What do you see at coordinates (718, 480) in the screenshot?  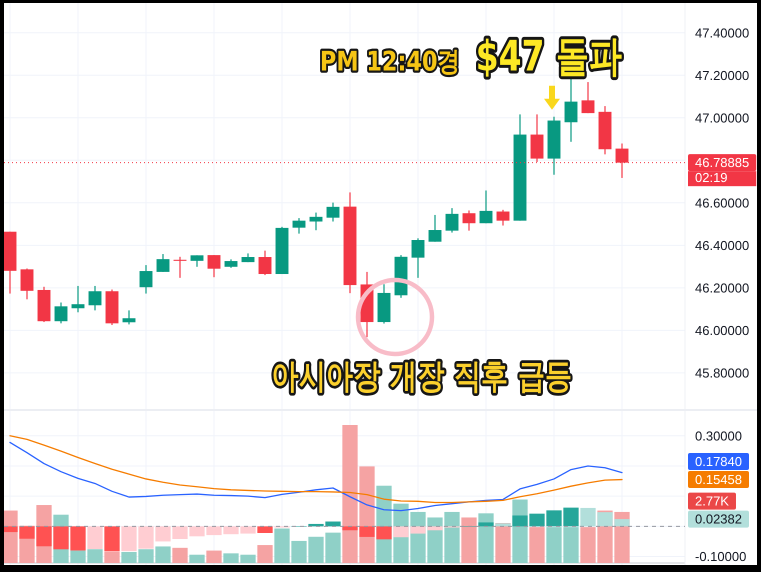 I see `text: 0.15458` at bounding box center [718, 480].